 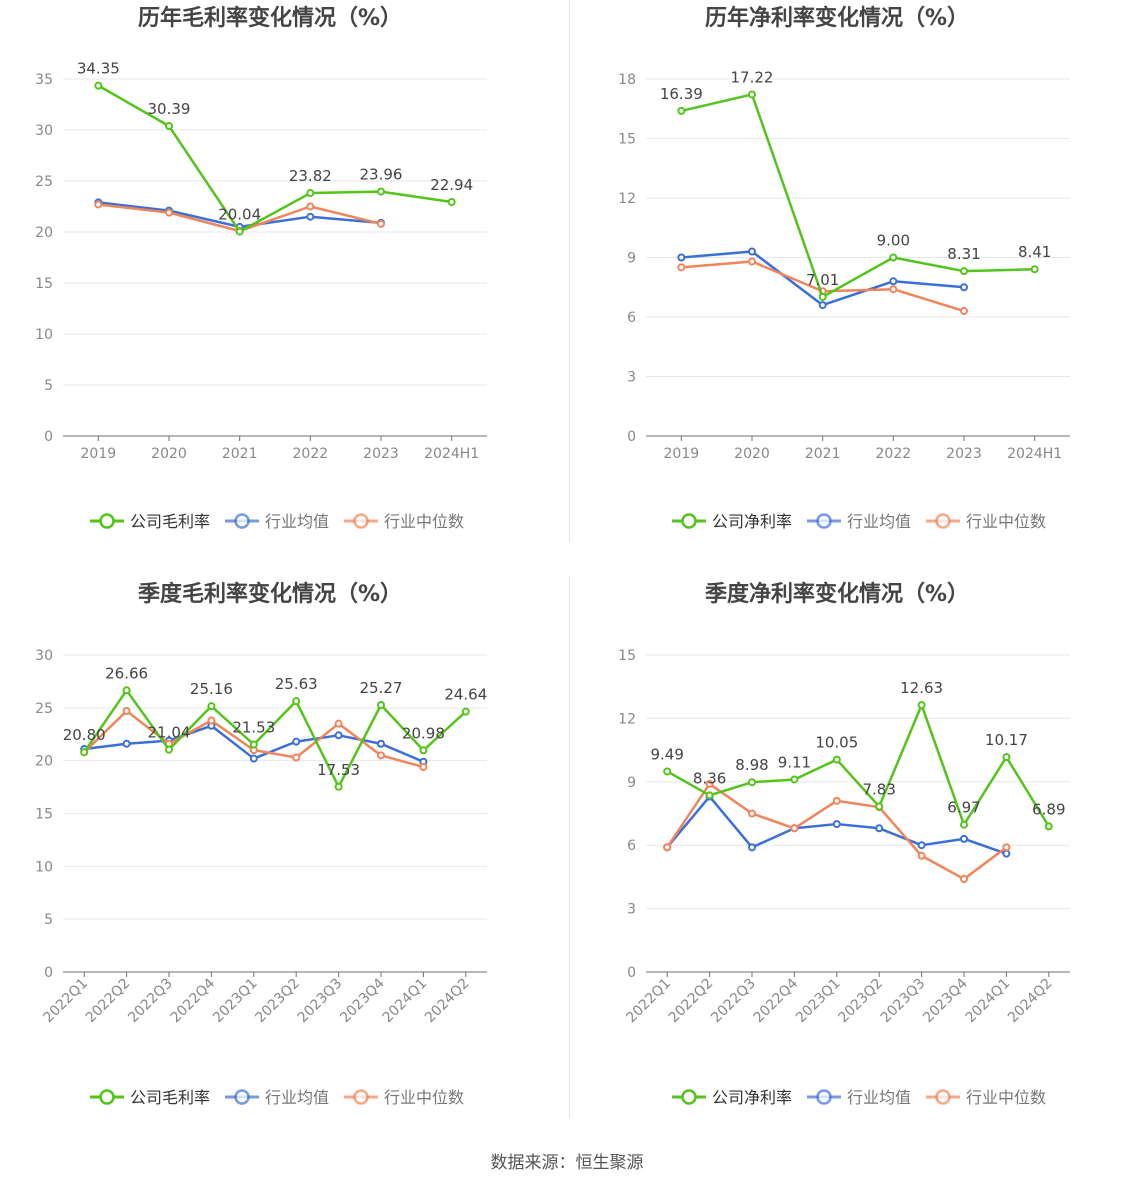 I want to click on chart-title: 季度毛利率变化情况（%）, so click(x=270, y=594).